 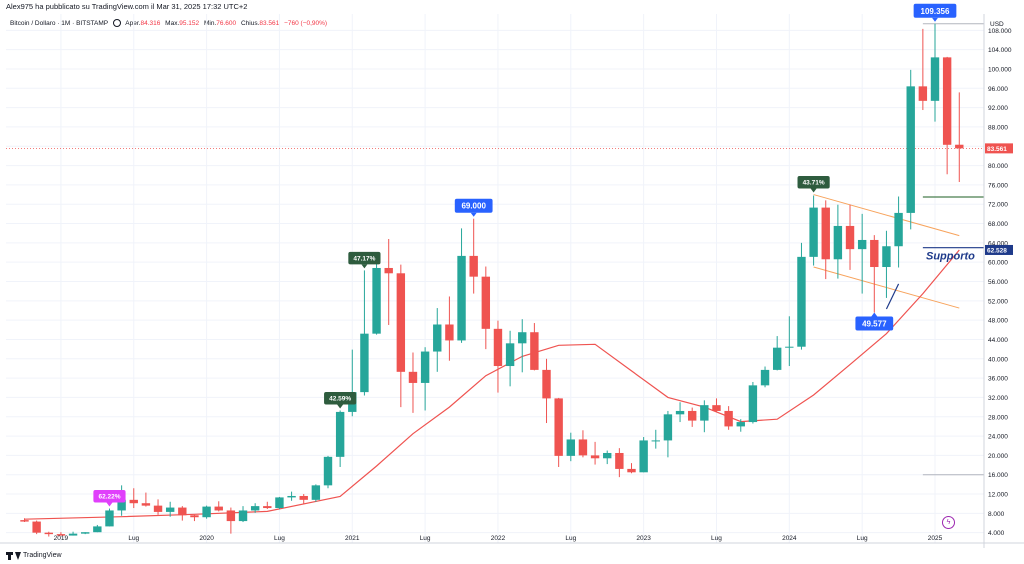 What do you see at coordinates (998, 359) in the screenshot?
I see `price-tick-label: 40.000` at bounding box center [998, 359].